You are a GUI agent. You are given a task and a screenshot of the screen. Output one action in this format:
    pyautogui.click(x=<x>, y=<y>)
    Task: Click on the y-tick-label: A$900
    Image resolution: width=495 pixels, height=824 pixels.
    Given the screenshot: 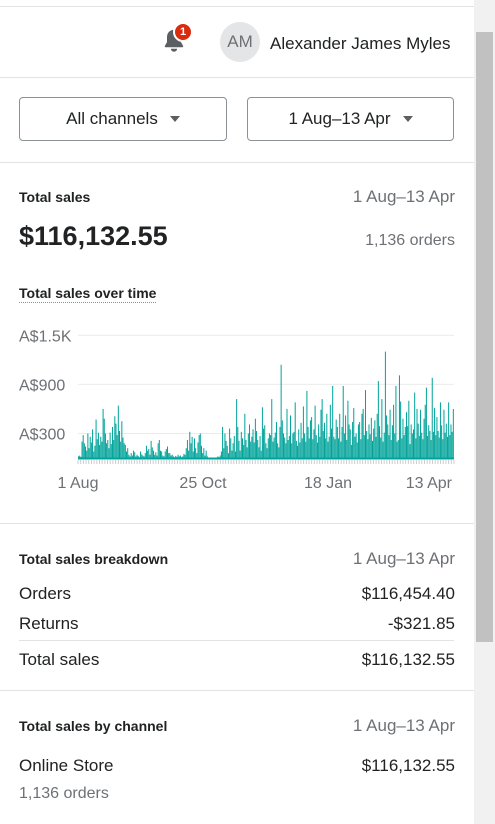 What is the action you would take?
    pyautogui.click(x=42, y=385)
    